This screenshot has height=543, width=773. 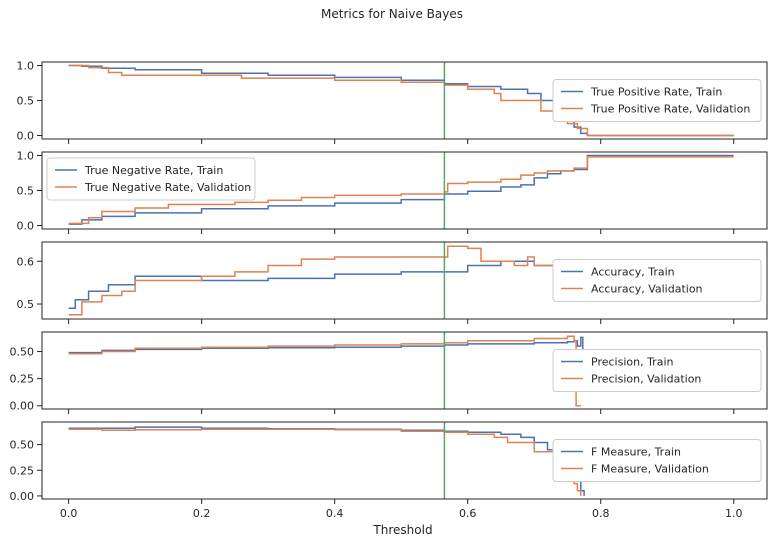 I want to click on y-tick-label: 0.6, so click(x=26, y=261).